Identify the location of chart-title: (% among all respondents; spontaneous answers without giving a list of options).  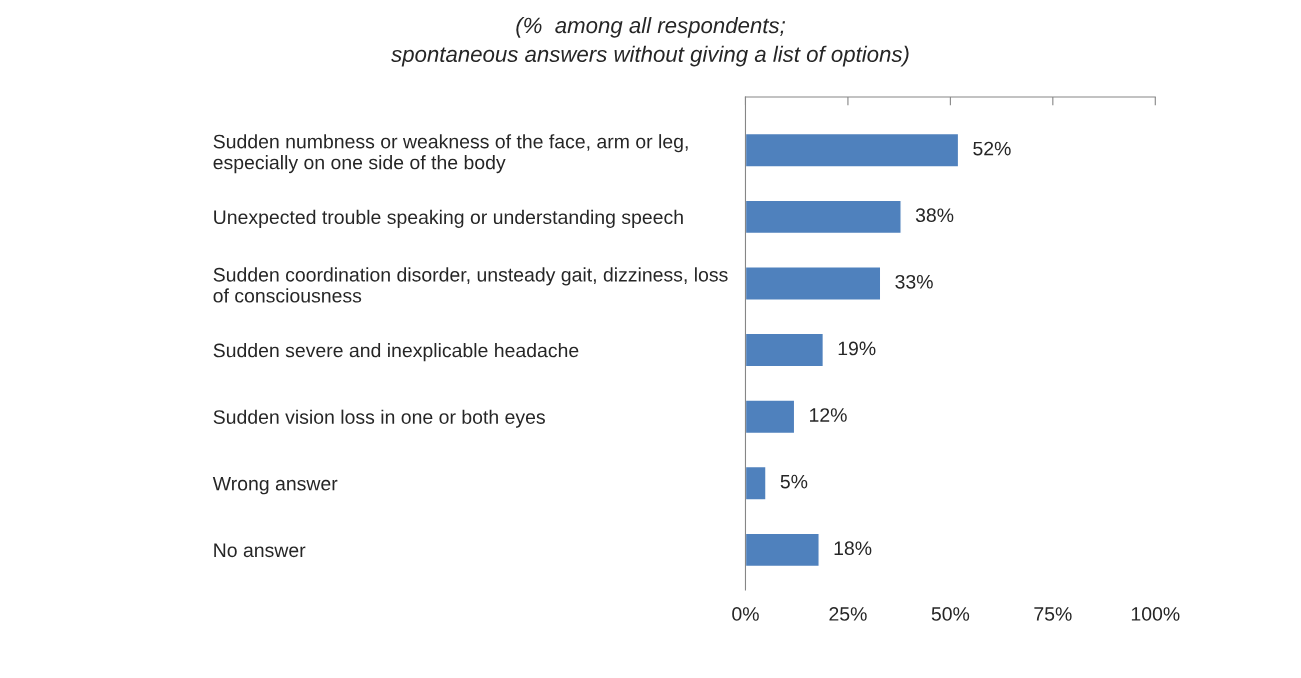
(650, 41).